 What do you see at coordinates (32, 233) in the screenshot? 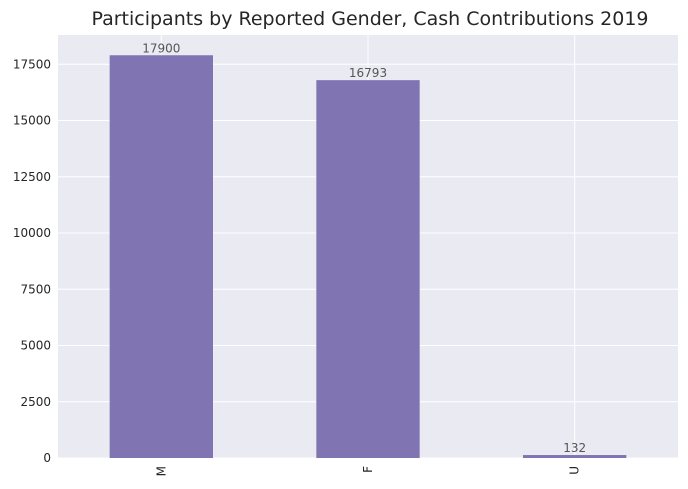
I see `y-tick-label: 10000` at bounding box center [32, 233].